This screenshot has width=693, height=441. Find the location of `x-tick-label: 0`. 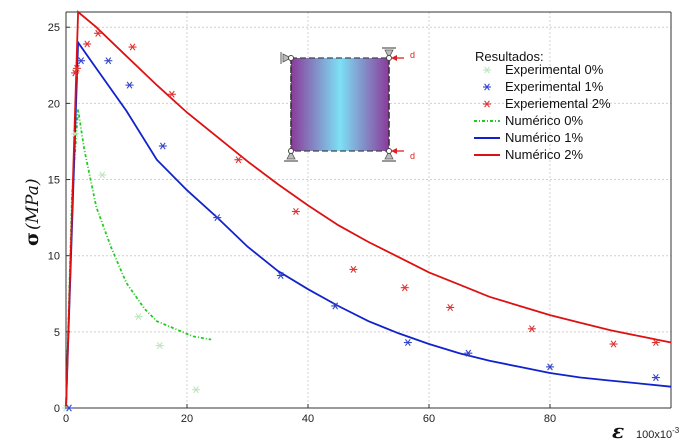

x-tick-label: 0 is located at coordinates (66, 419).